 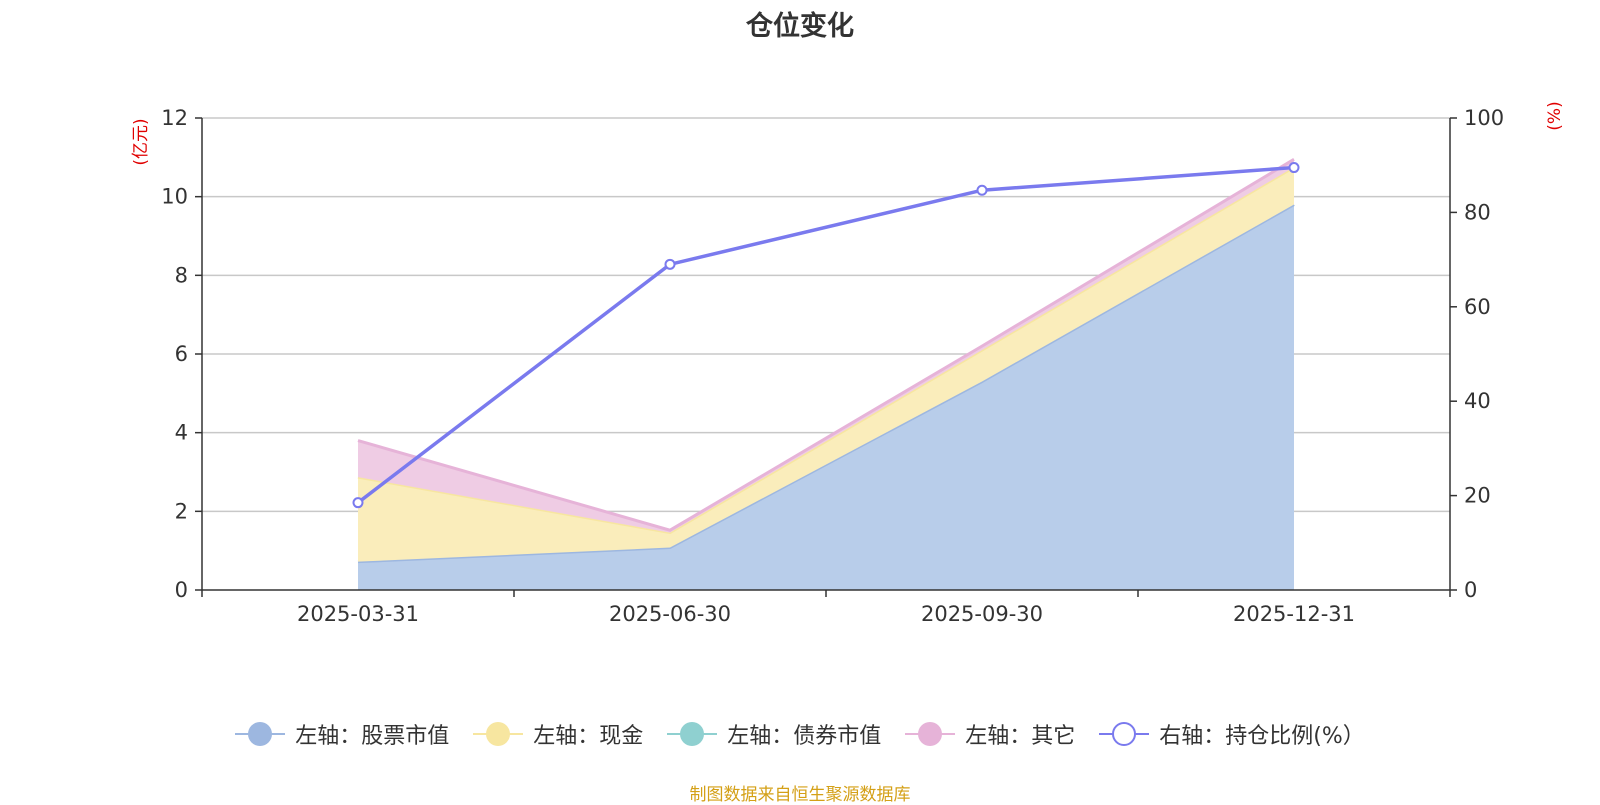 I want to click on right-tick-label-80: 80, so click(x=1477, y=212).